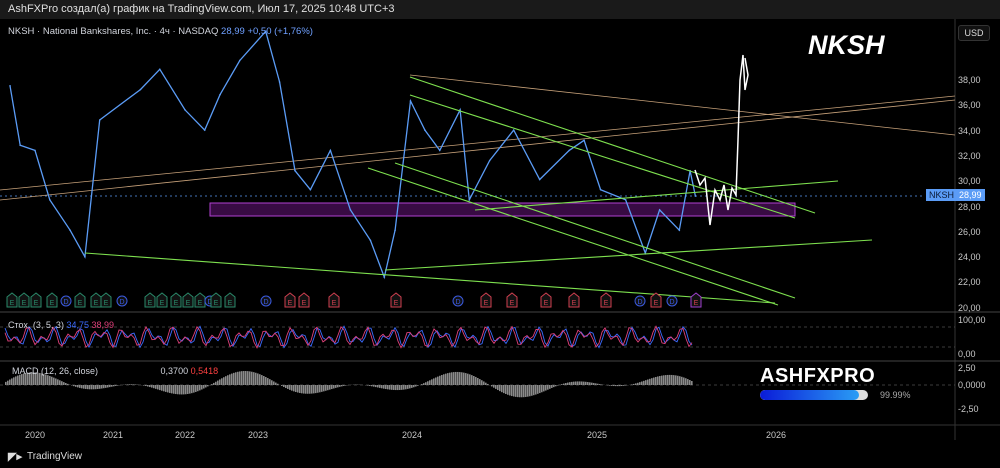  Describe the element at coordinates (121, 302) in the screenshot. I see `svg-text: D` at that location.